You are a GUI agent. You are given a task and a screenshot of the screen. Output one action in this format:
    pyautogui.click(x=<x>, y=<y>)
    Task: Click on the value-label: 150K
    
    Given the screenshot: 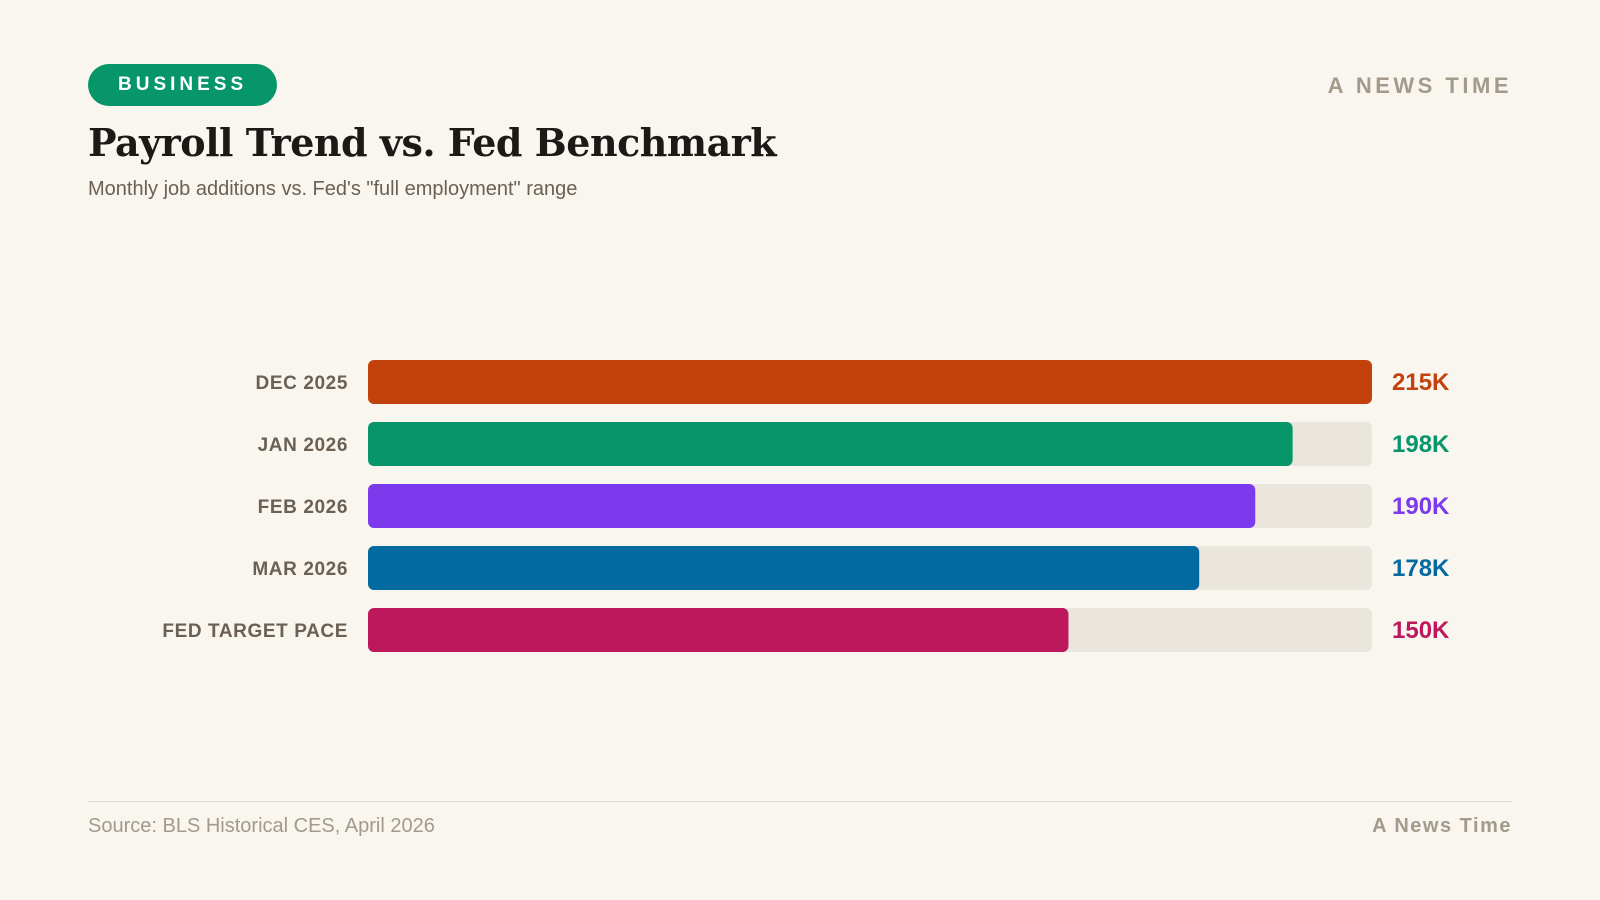 What is the action you would take?
    pyautogui.click(x=1421, y=630)
    